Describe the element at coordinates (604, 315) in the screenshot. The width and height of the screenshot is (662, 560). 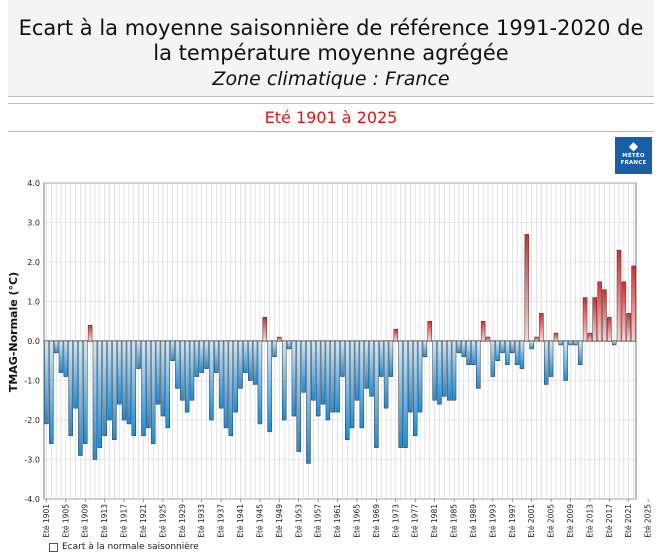
I see `bar-2016` at that location.